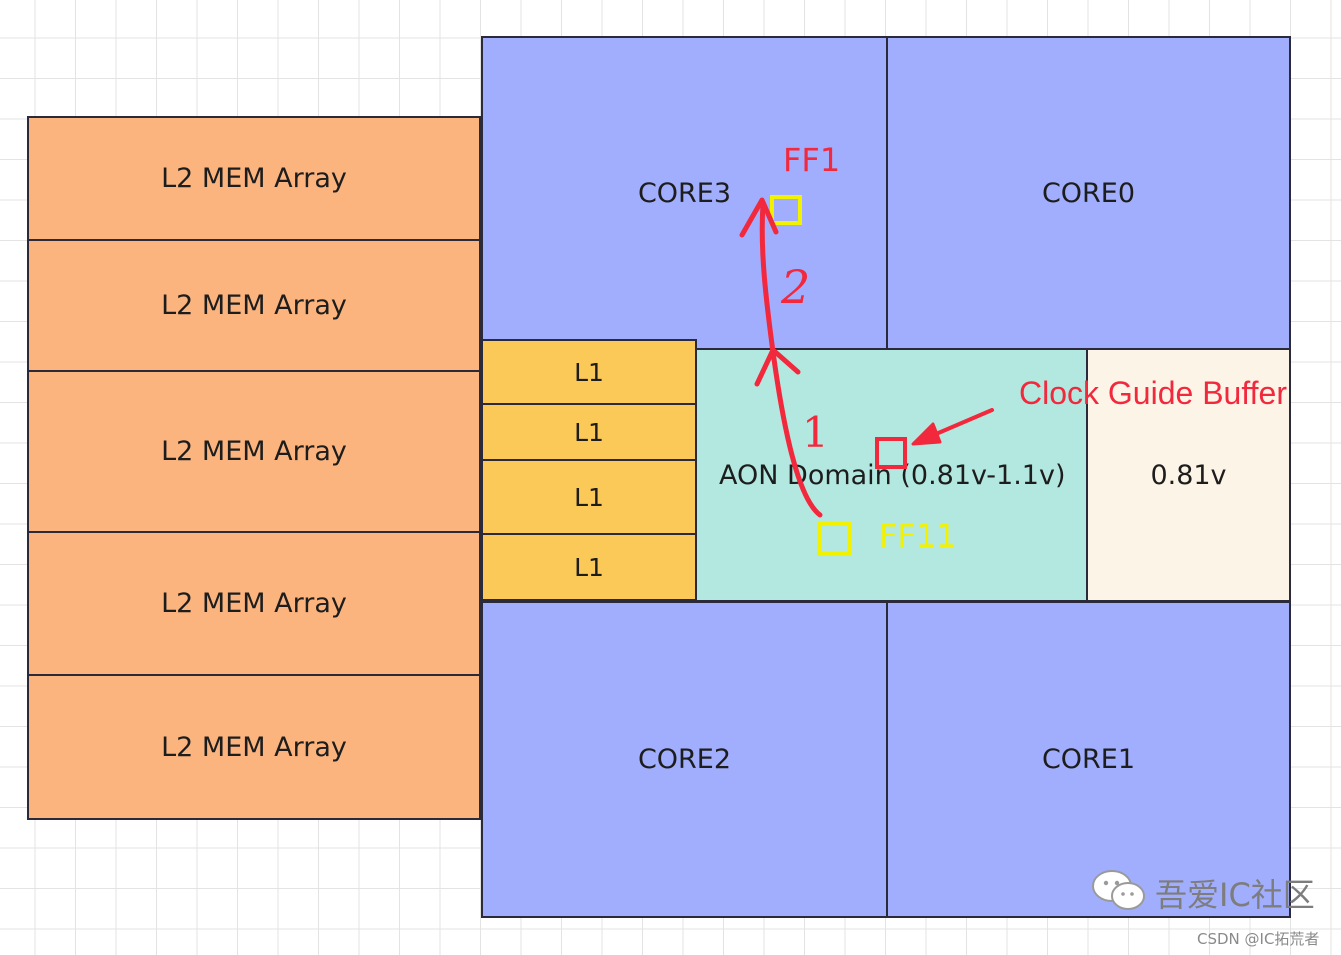 Image resolution: width=1341 pixels, height=955 pixels. What do you see at coordinates (834, 539) in the screenshot?
I see `ff11-flipflop` at bounding box center [834, 539].